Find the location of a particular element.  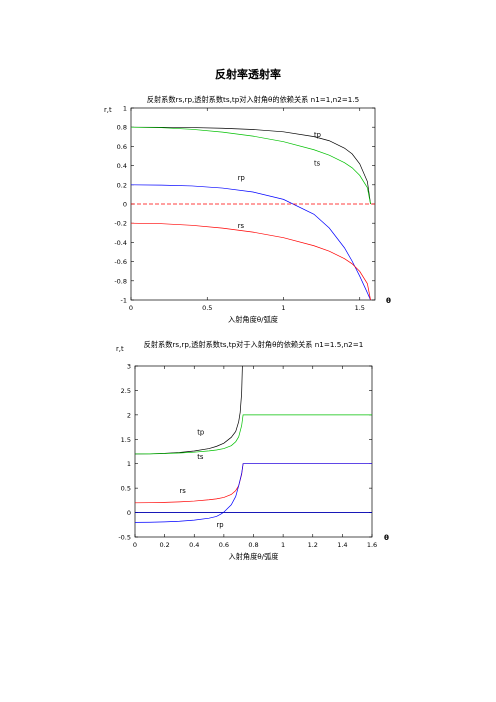

y-tick-label: -0.5 is located at coordinates (124, 538).